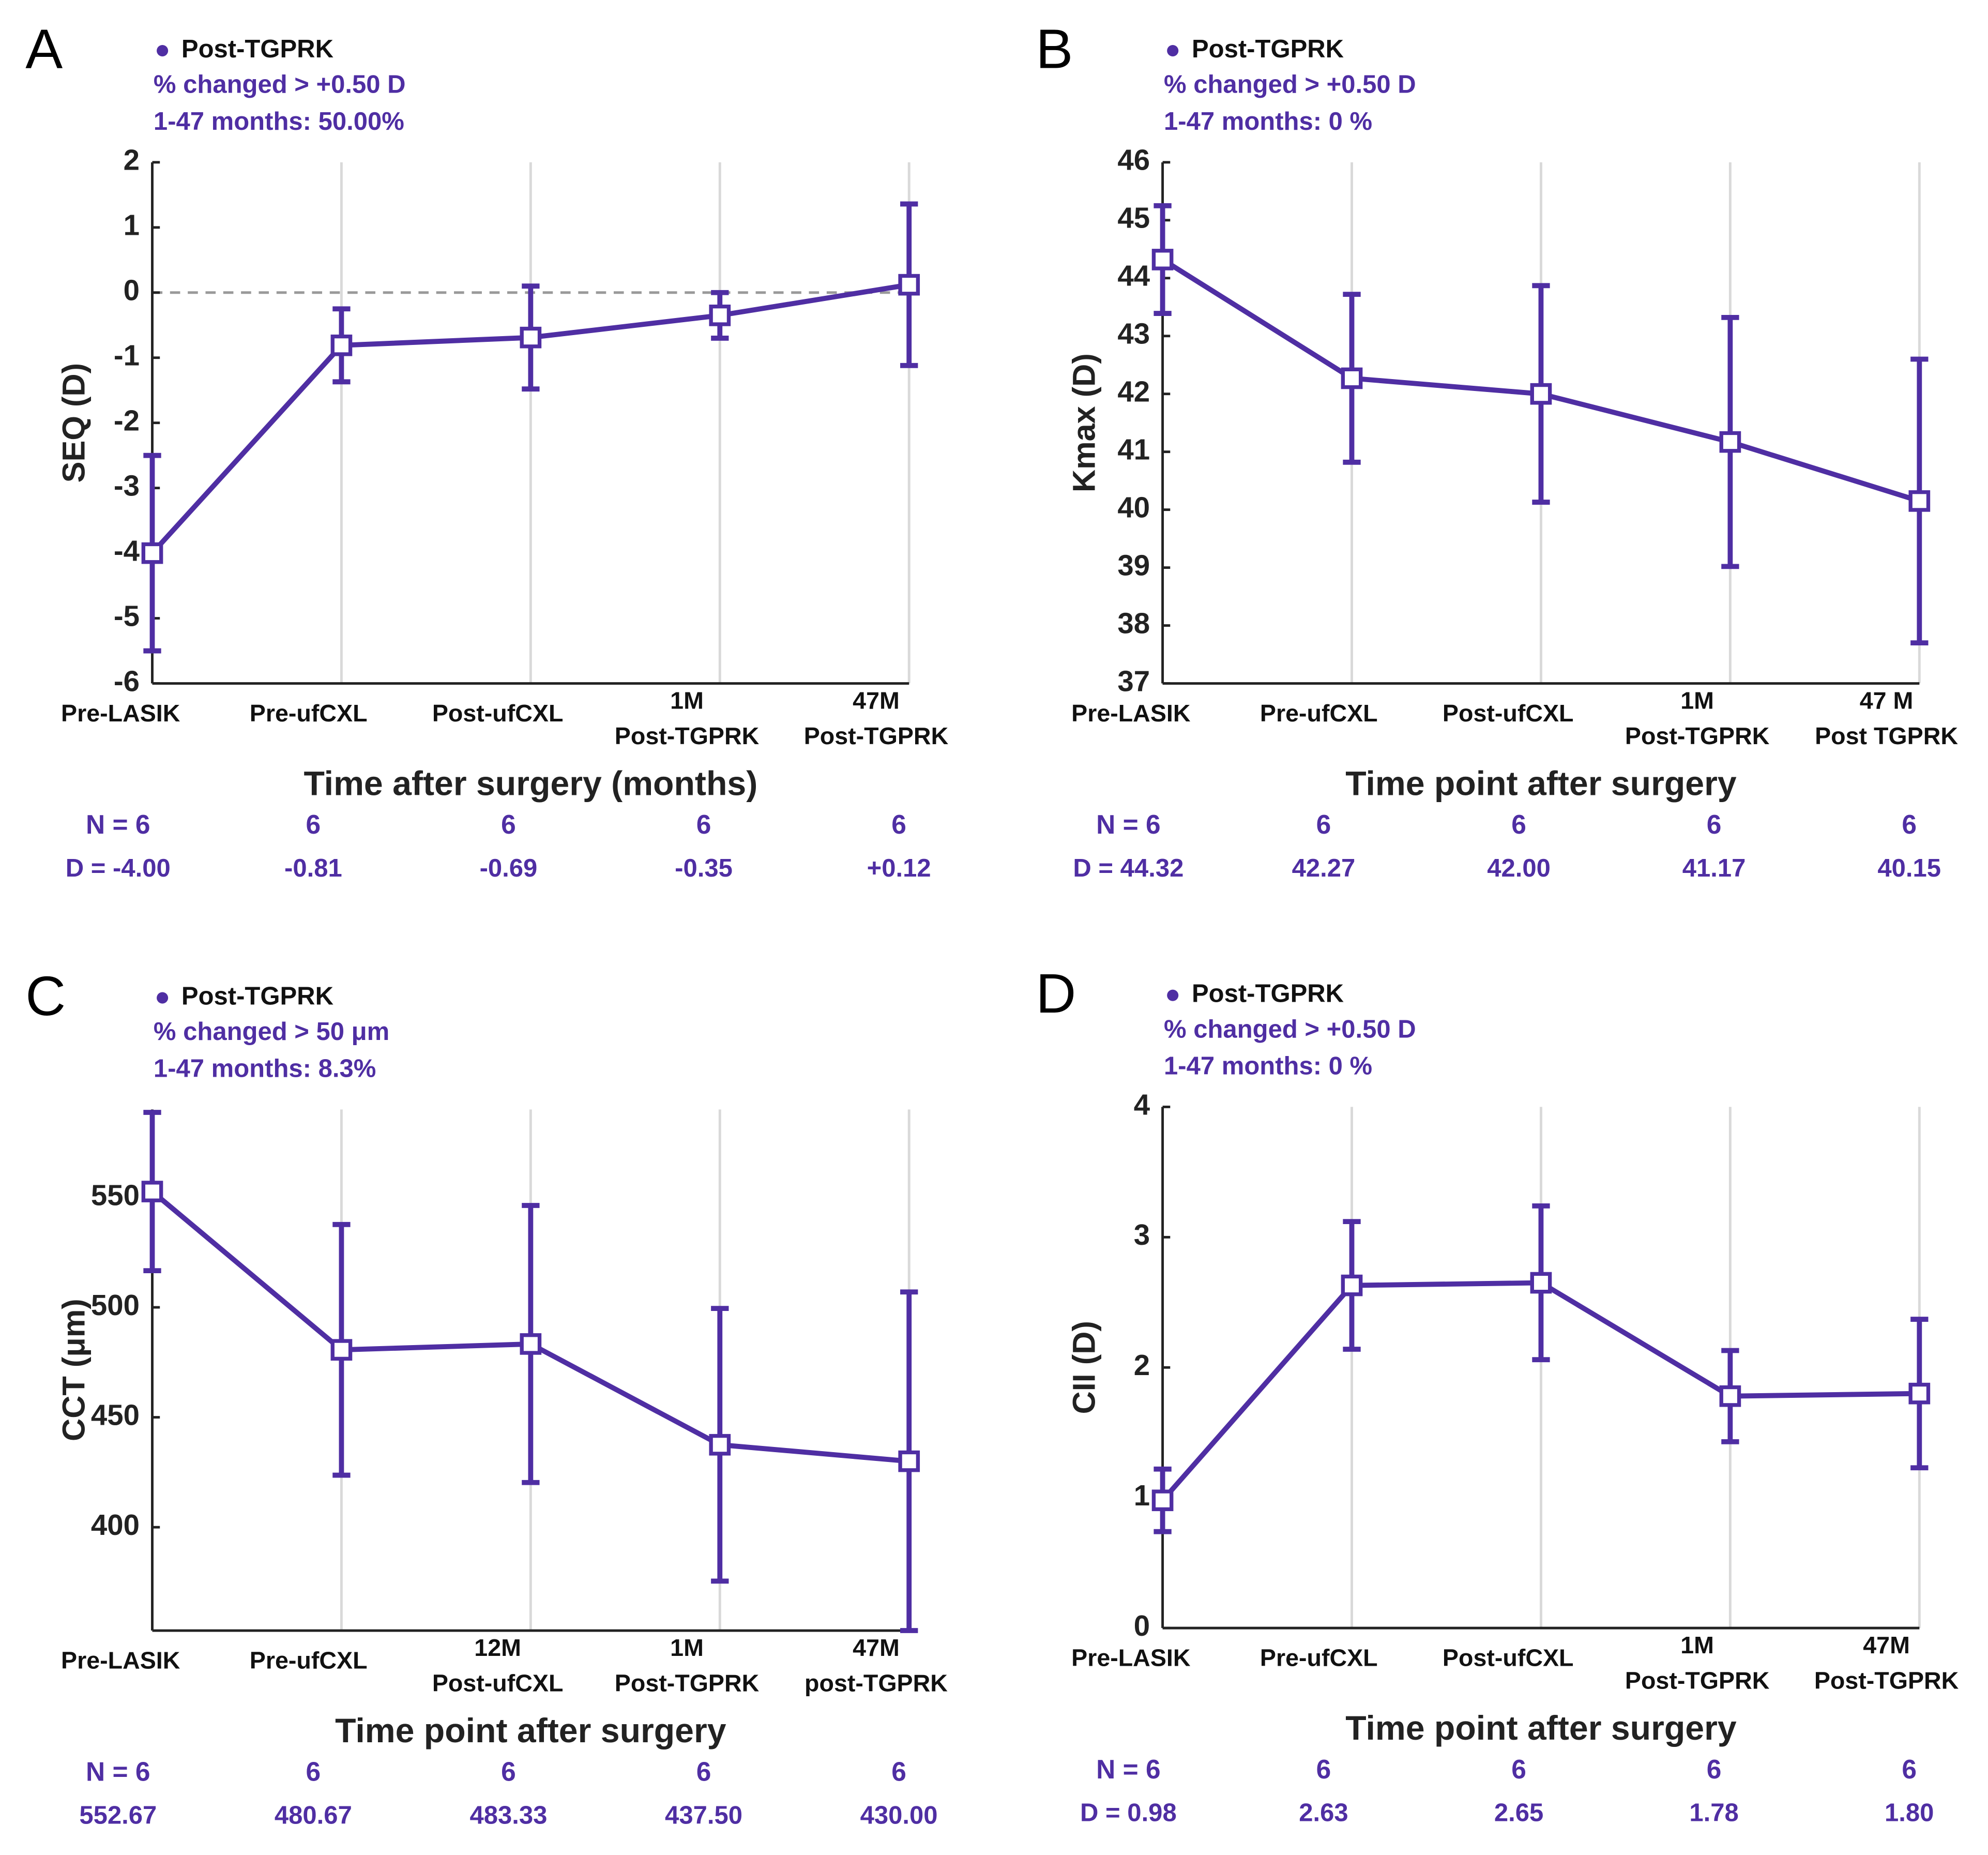 The height and width of the screenshot is (1855, 1988). Describe the element at coordinates (876, 718) in the screenshot. I see `x-tick-label: 47M Post-TGPRK` at that location.